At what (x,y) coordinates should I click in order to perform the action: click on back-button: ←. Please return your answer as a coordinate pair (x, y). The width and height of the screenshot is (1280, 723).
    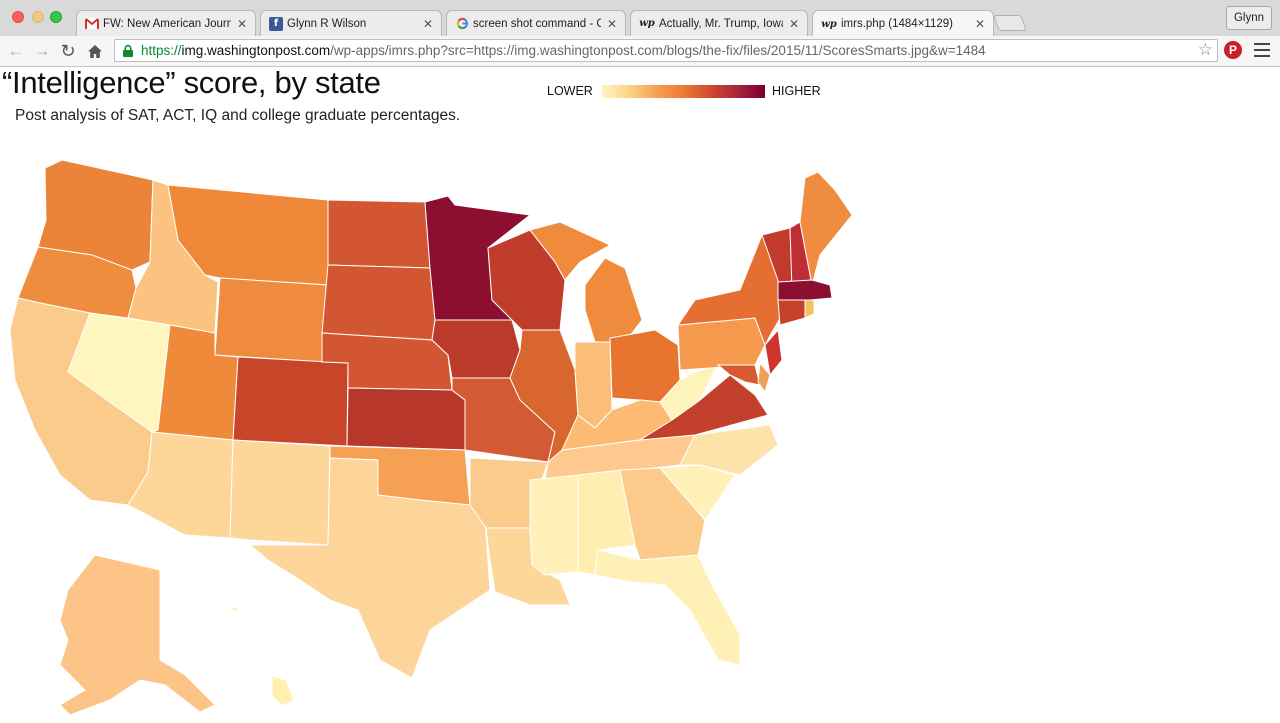
    Looking at the image, I should click on (16, 51).